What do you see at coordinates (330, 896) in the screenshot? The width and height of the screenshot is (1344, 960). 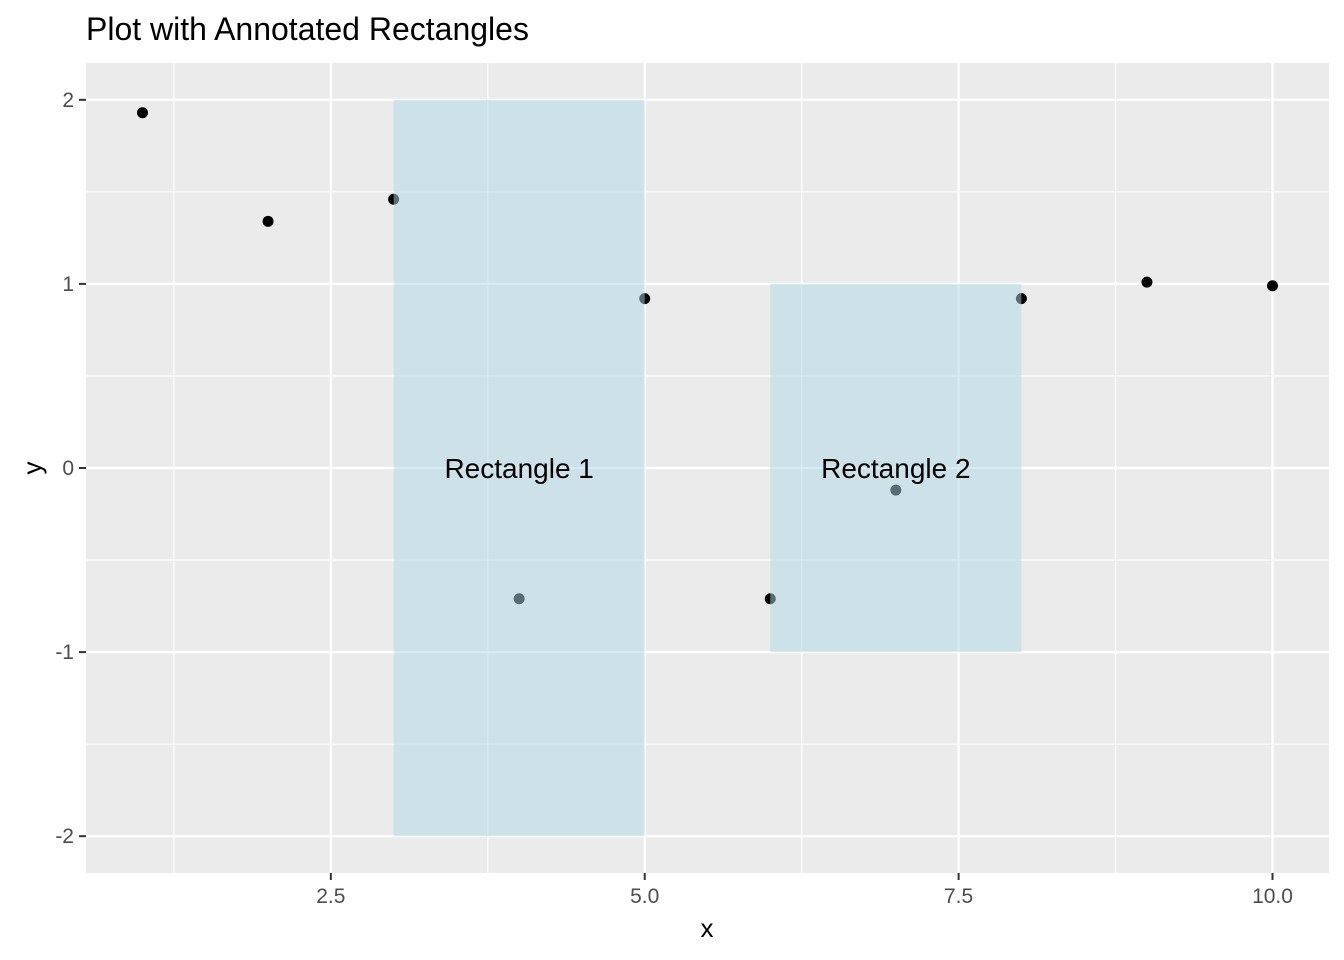 I see `x-tick-label: 2.5` at bounding box center [330, 896].